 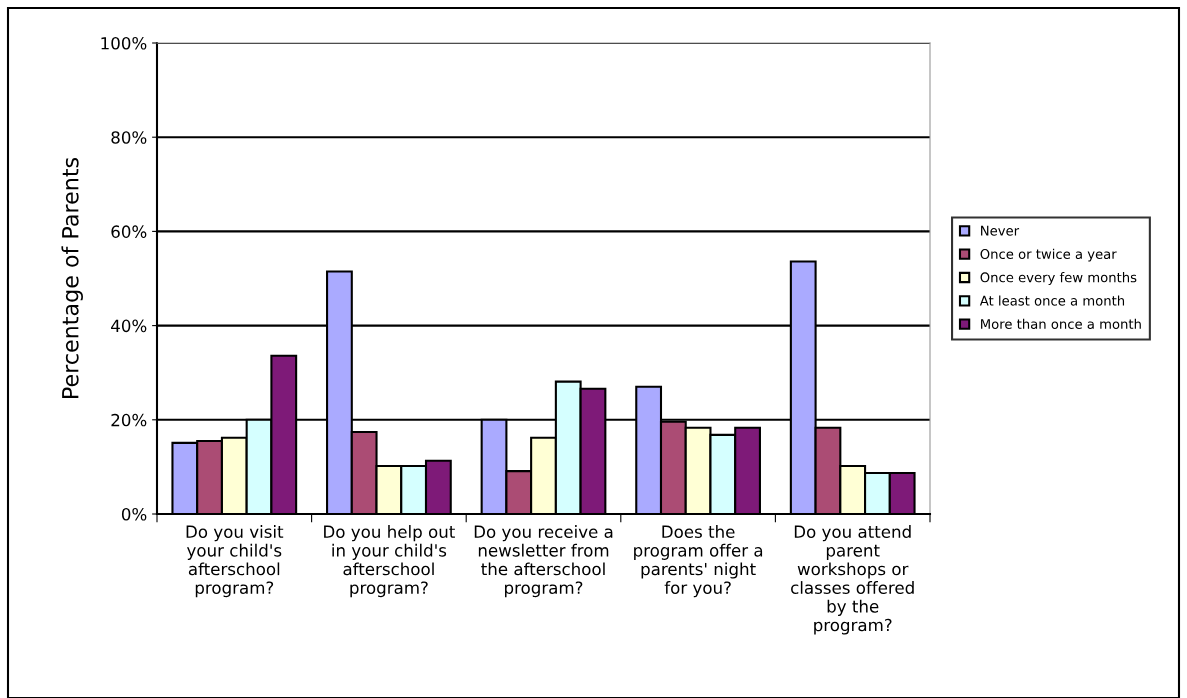 I want to click on legend-label: At least once a month, so click(x=1052, y=300).